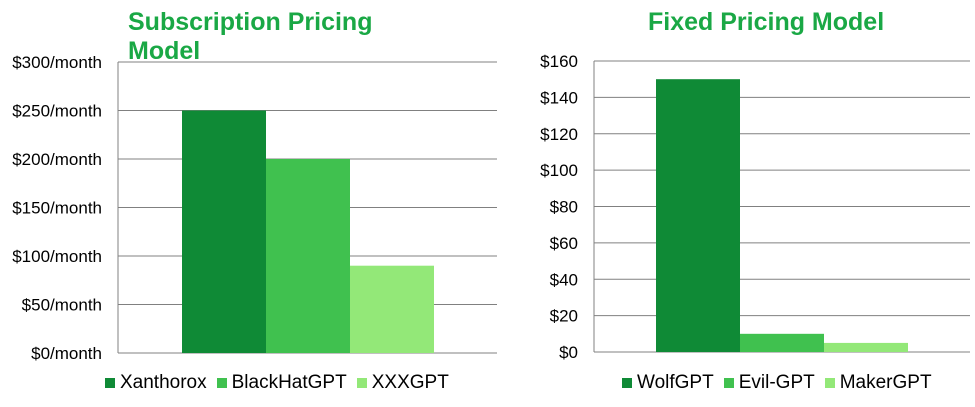  Describe the element at coordinates (57, 159) in the screenshot. I see `y-tick-label: $200/month` at that location.